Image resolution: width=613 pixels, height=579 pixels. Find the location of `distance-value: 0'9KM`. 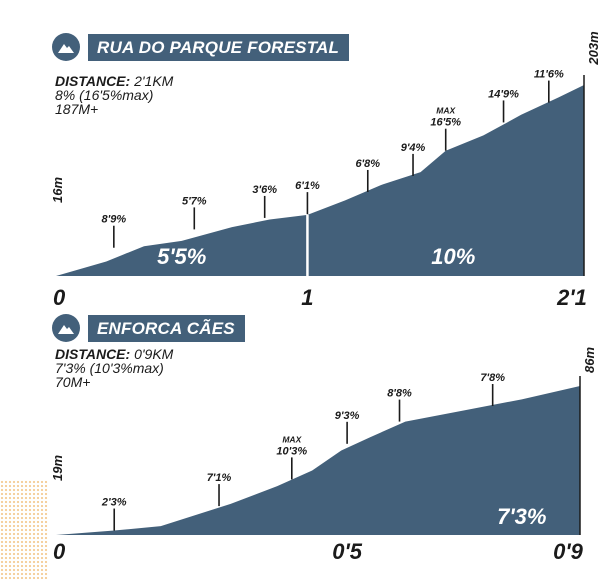

distance-value: 0'9KM is located at coordinates (154, 354).